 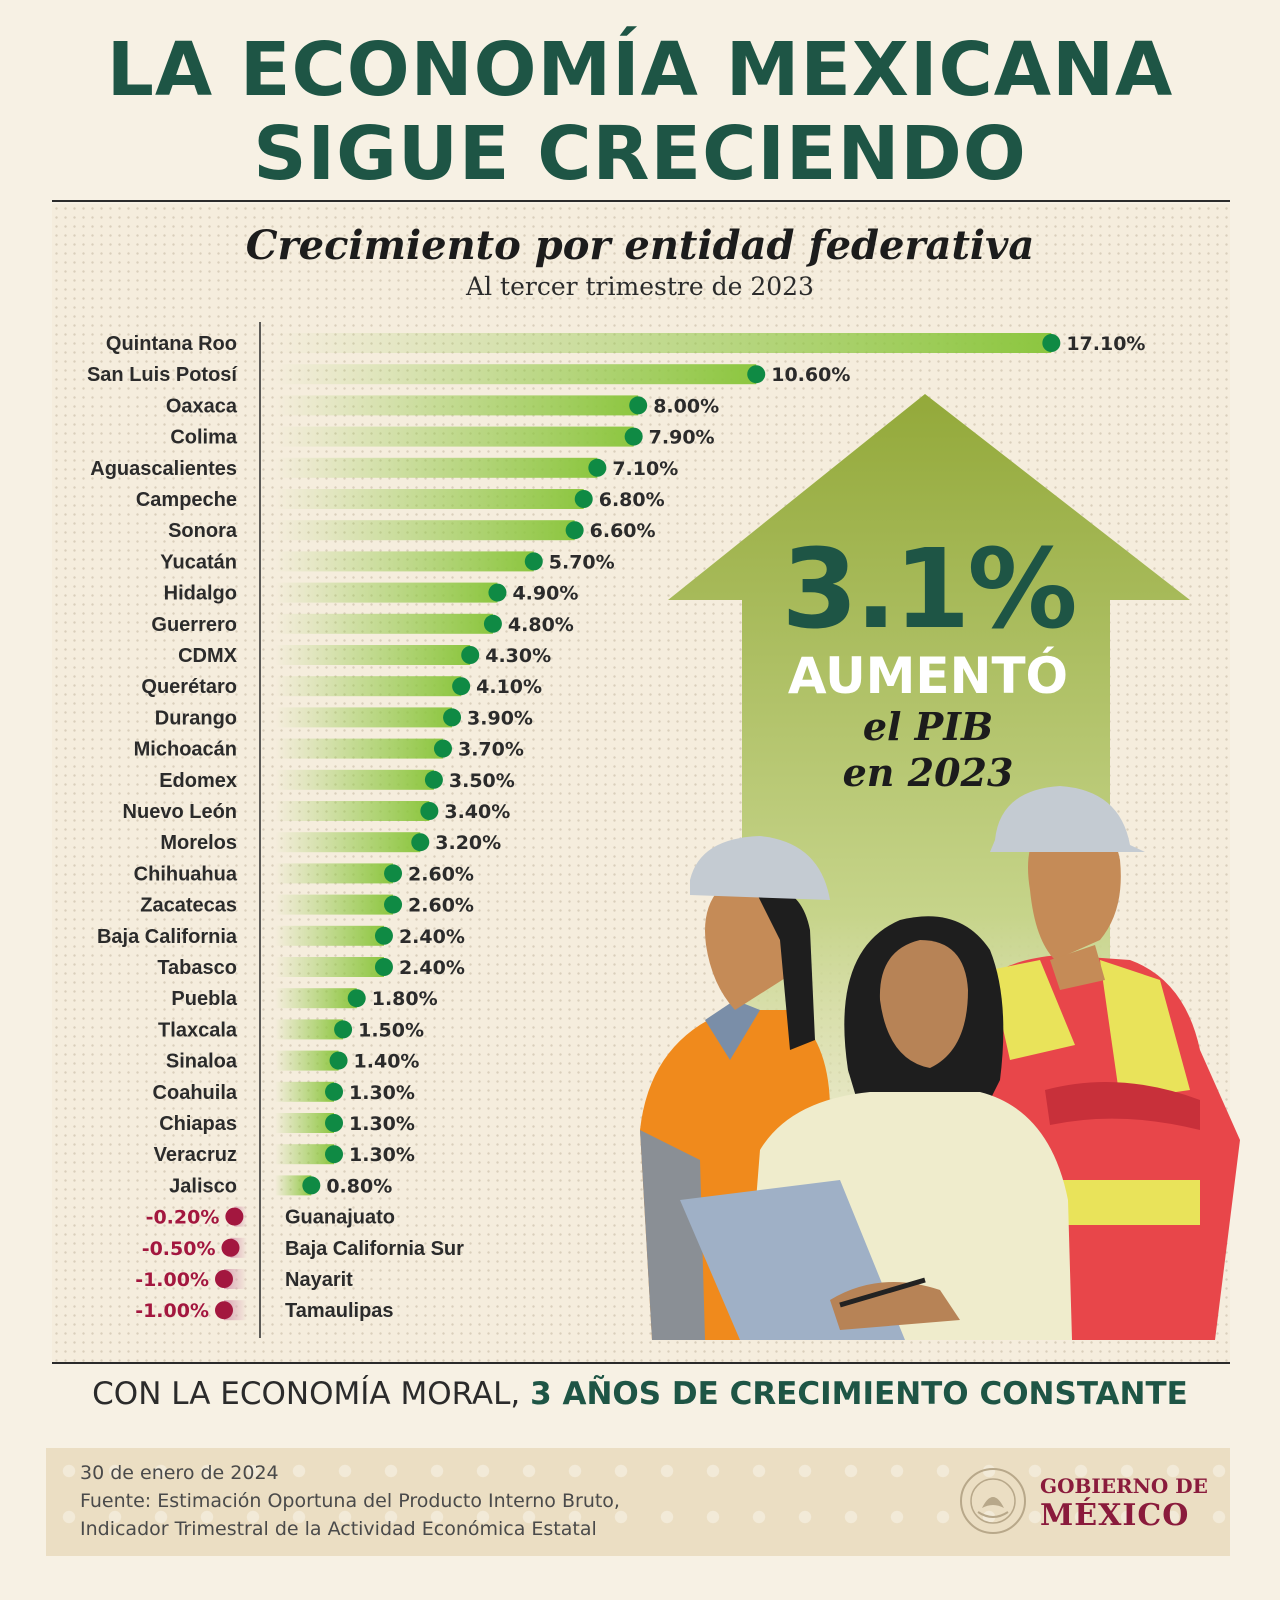 What do you see at coordinates (204, 438) in the screenshot?
I see `category-label: Colima` at bounding box center [204, 438].